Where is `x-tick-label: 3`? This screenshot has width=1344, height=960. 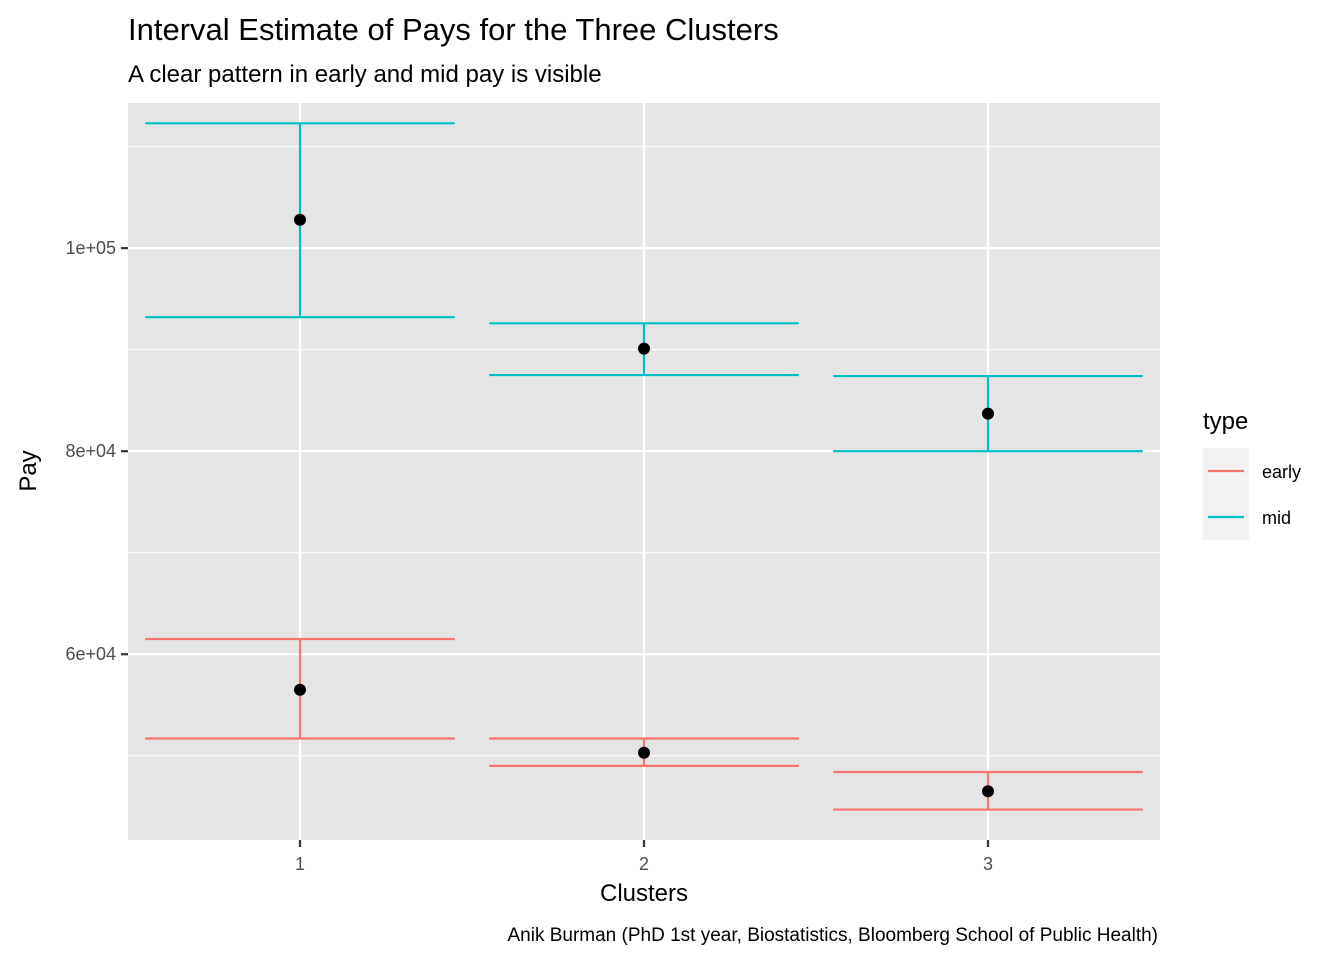
x-tick-label: 3 is located at coordinates (988, 864).